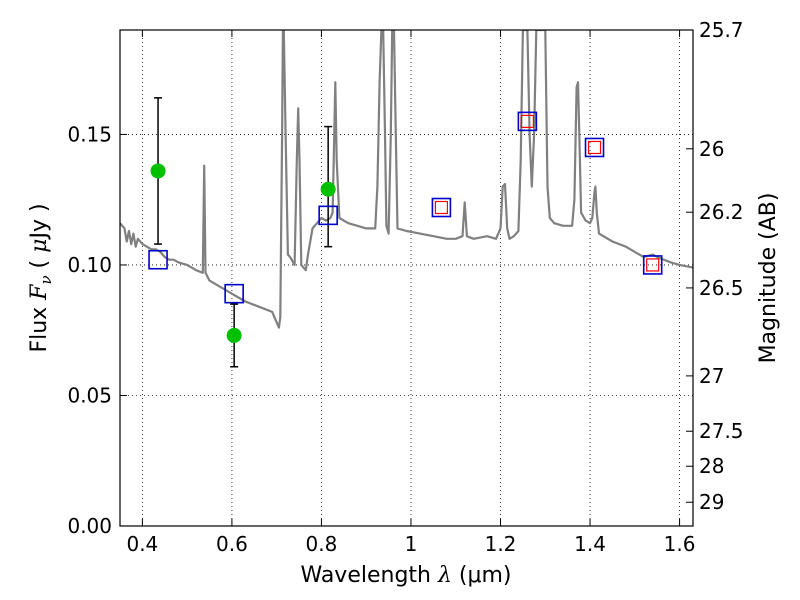 This screenshot has width=800, height=600. I want to click on y2-tick-label: 29, so click(711, 502).